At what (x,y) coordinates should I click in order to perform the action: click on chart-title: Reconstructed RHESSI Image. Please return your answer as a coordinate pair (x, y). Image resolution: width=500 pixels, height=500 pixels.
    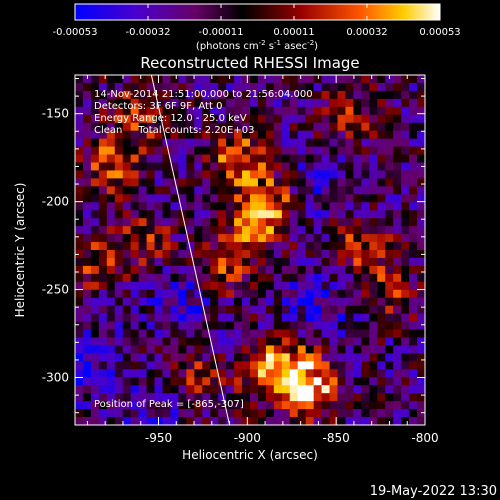
    Looking at the image, I should click on (249, 63).